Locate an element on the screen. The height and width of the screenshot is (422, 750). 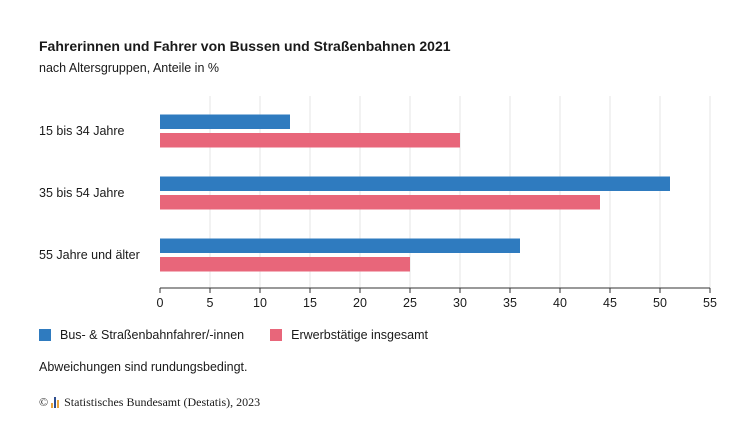
x-tick-label: 50 is located at coordinates (660, 303).